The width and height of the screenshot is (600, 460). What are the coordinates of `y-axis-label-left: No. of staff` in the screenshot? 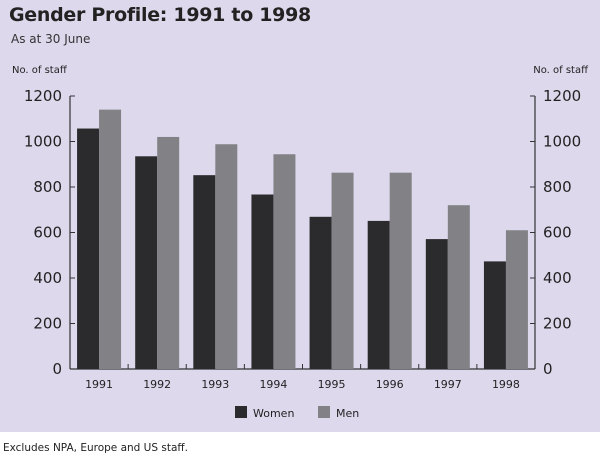 It's located at (39, 70).